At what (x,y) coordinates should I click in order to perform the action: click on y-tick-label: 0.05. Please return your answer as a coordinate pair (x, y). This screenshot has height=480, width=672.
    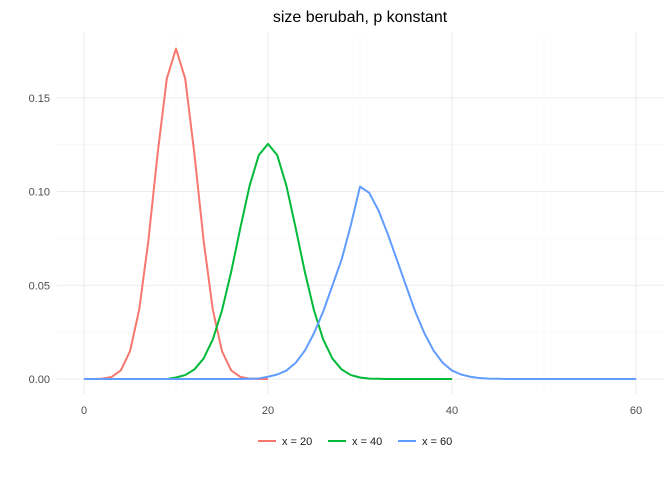
    Looking at the image, I should click on (39, 286).